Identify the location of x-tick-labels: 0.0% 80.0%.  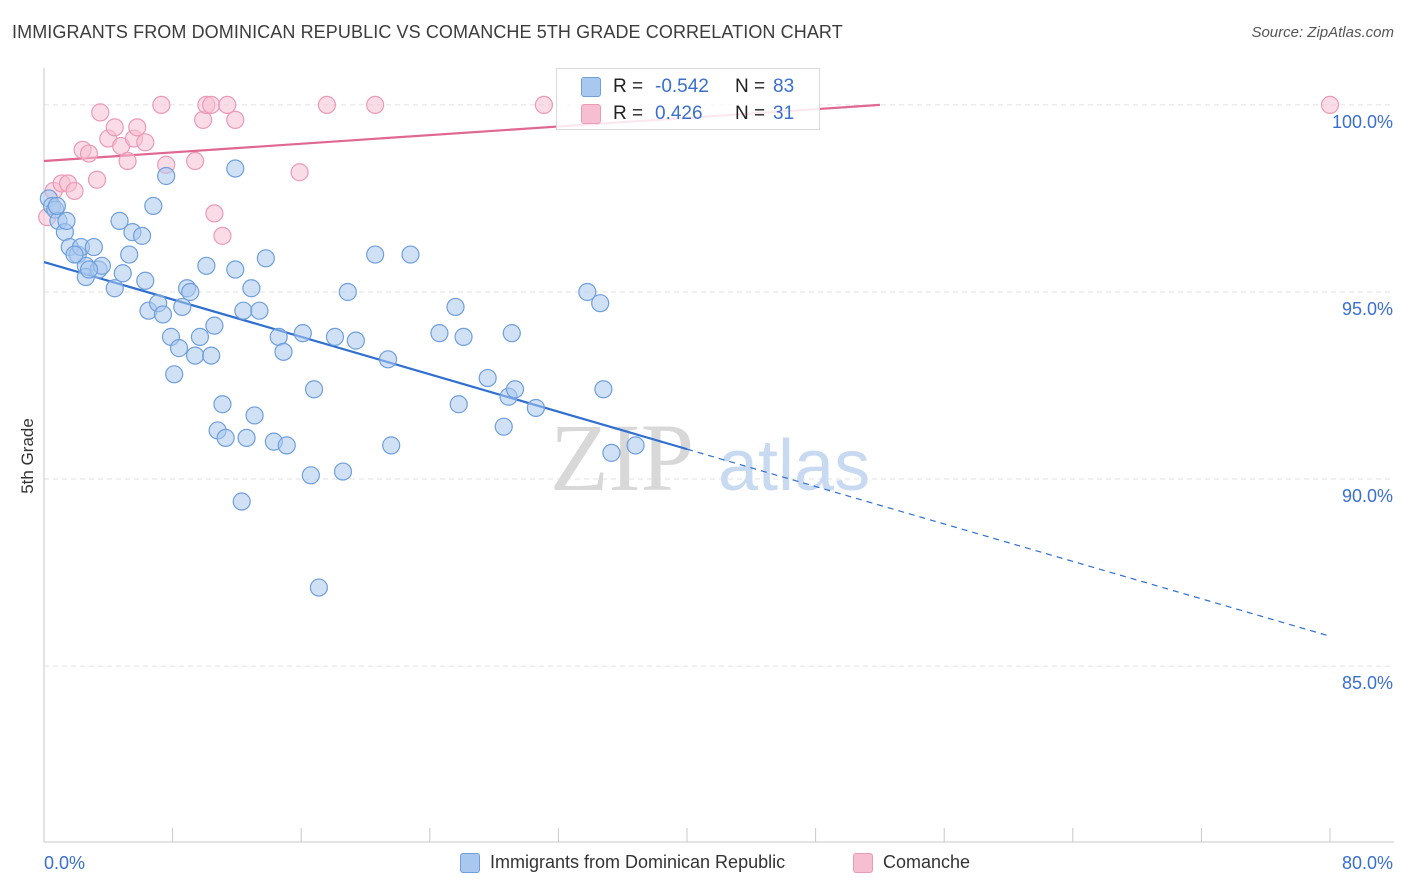
(718, 863).